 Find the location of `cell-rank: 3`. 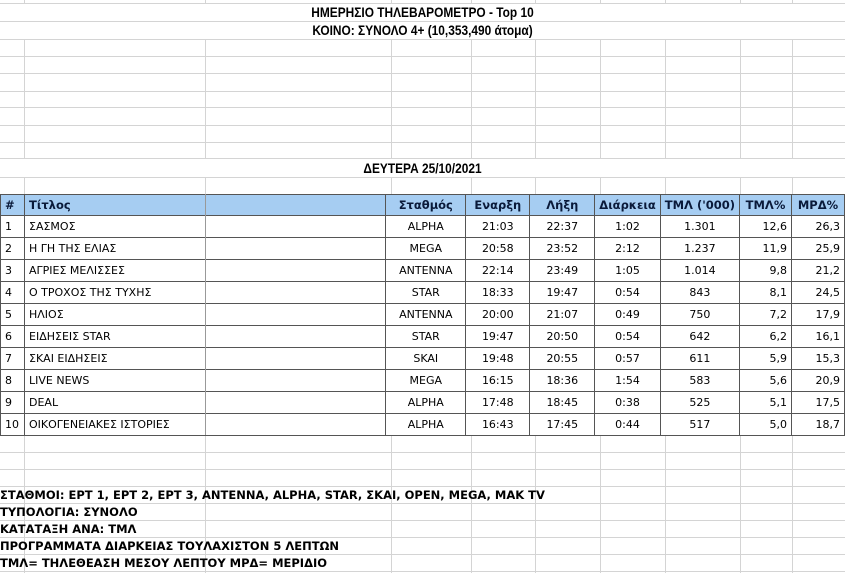

cell-rank: 3 is located at coordinates (12, 270).